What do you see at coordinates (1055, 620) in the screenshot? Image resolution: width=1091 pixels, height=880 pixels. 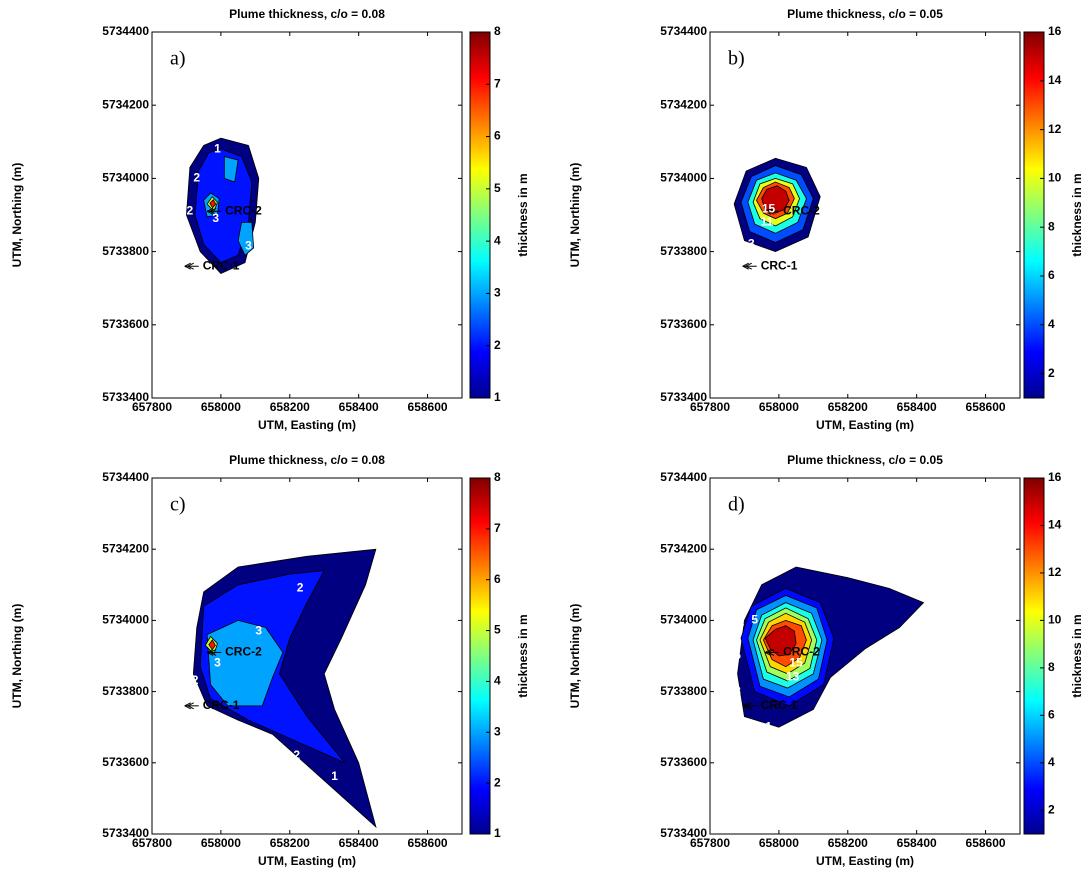 I see `colorbar-tick-label: 10` at bounding box center [1055, 620].